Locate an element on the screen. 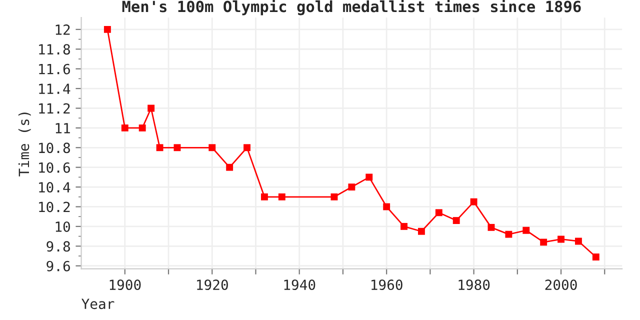  y-tick-label: 10.2 is located at coordinates (54, 207).